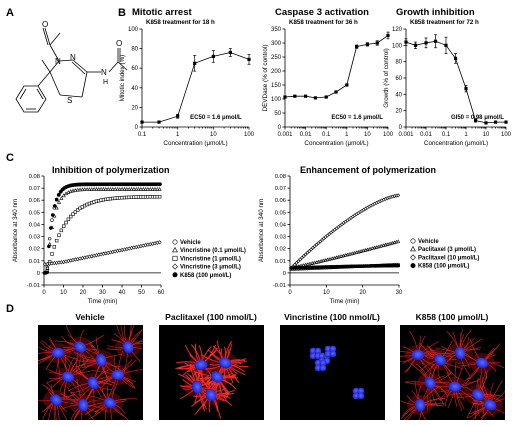 Image resolution: width=520 pixels, height=426 pixels. Describe the element at coordinates (216, 118) in the screenshot. I see `ec50-annotation: EC50 = 1.6 μmol/L` at that location.